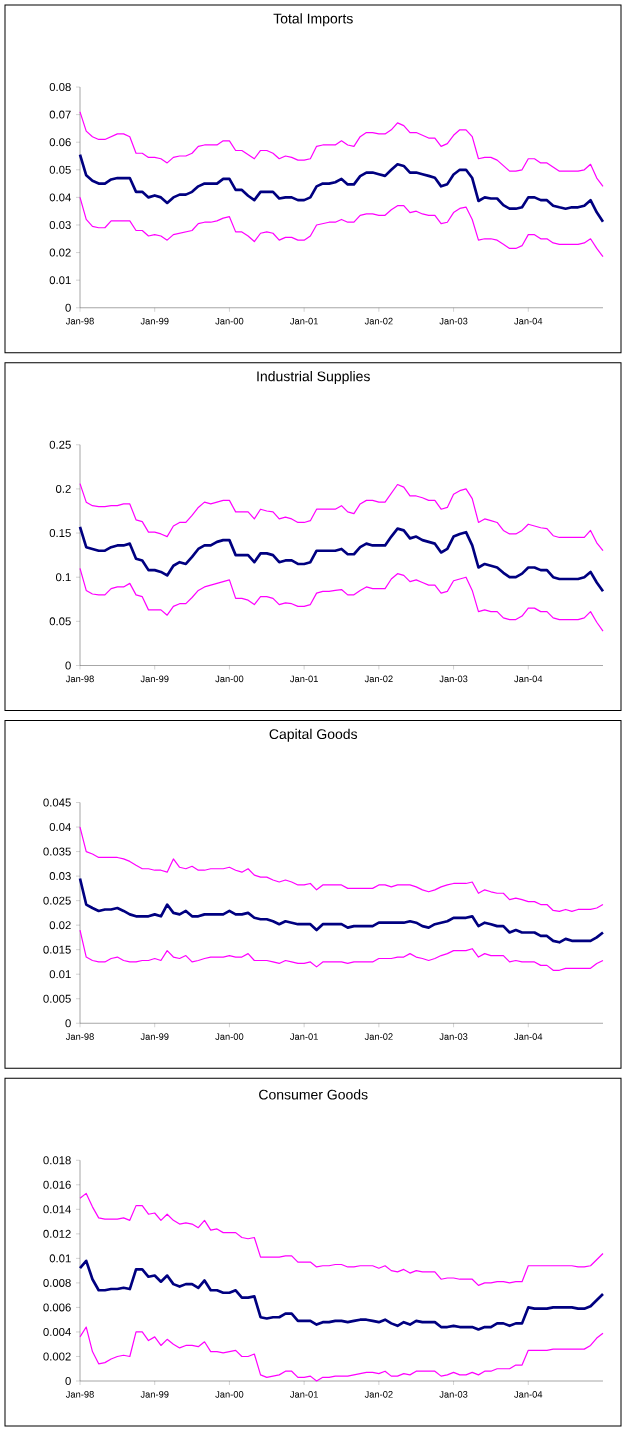  Describe the element at coordinates (57, 1331) in the screenshot. I see `y-tick-label: 0.004` at that location.